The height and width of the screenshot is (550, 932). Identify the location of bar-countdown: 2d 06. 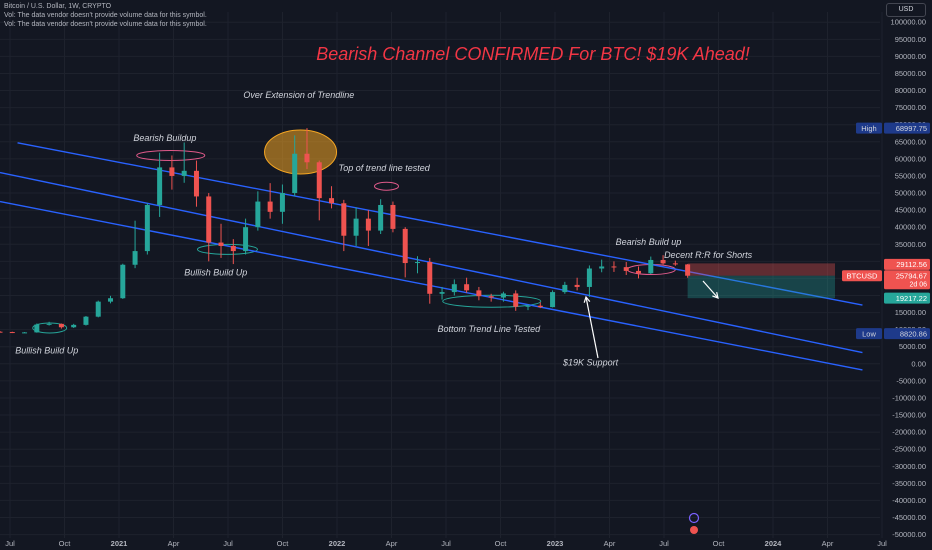
(918, 285).